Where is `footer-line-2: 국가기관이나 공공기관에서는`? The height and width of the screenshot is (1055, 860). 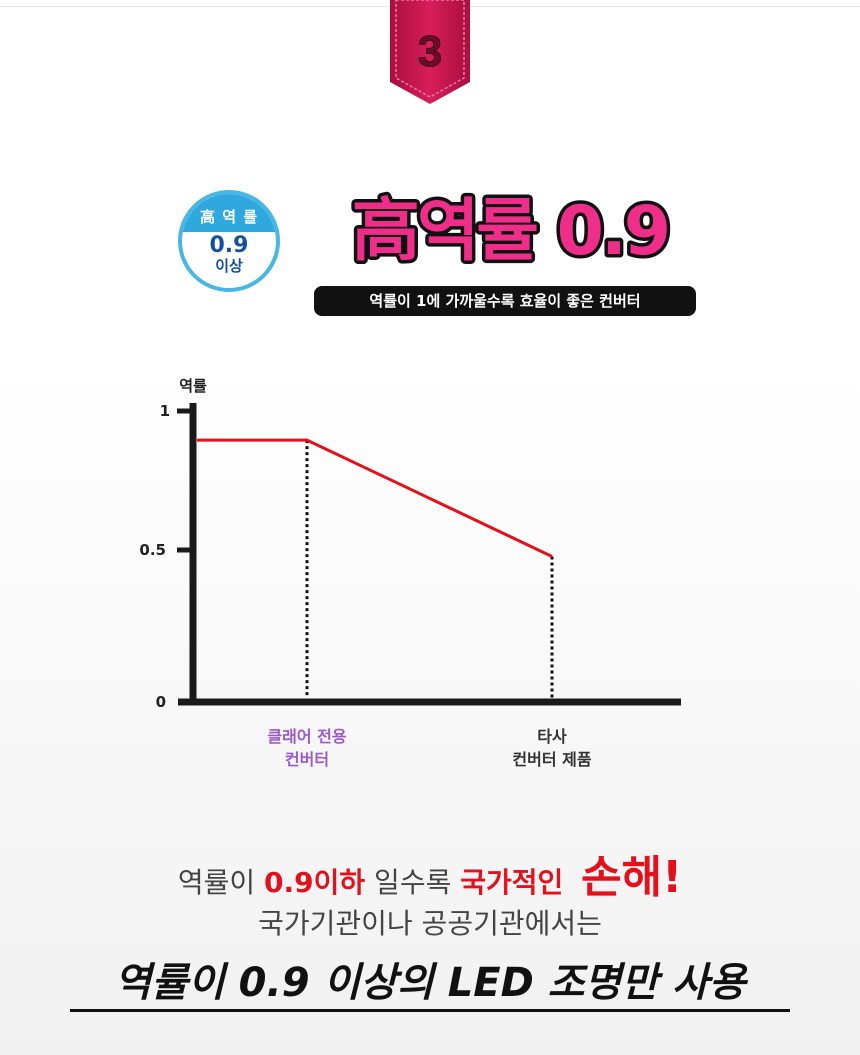
footer-line-2: 국가기관이나 공공기관에서는 is located at coordinates (430, 923).